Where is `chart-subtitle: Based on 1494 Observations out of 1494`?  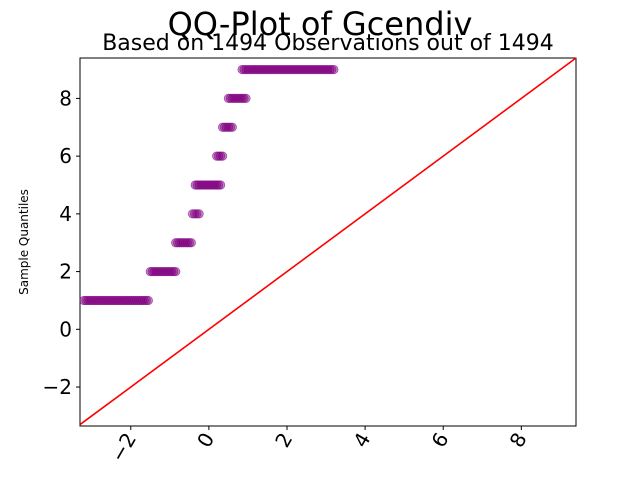
chart-subtitle: Based on 1494 Observations out of 1494 is located at coordinates (328, 43).